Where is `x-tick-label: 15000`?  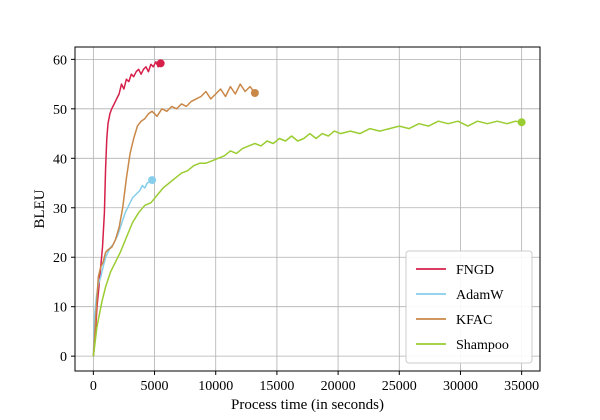
x-tick-label: 15000 is located at coordinates (276, 386).